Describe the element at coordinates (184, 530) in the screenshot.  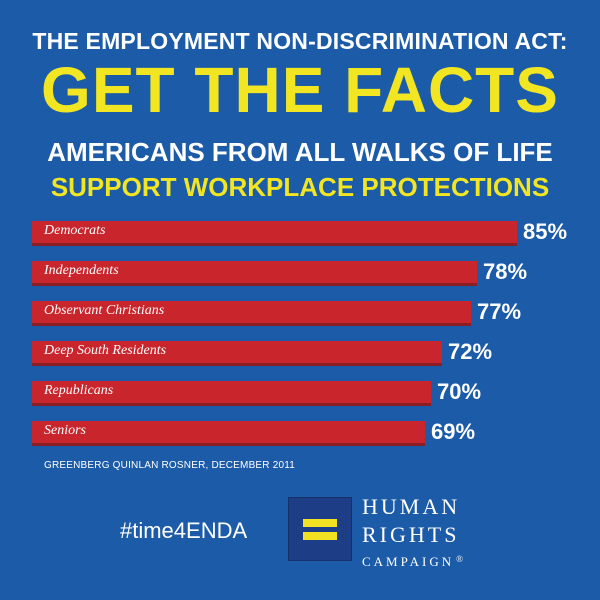
I see `hashtag: #time4ENDA` at that location.